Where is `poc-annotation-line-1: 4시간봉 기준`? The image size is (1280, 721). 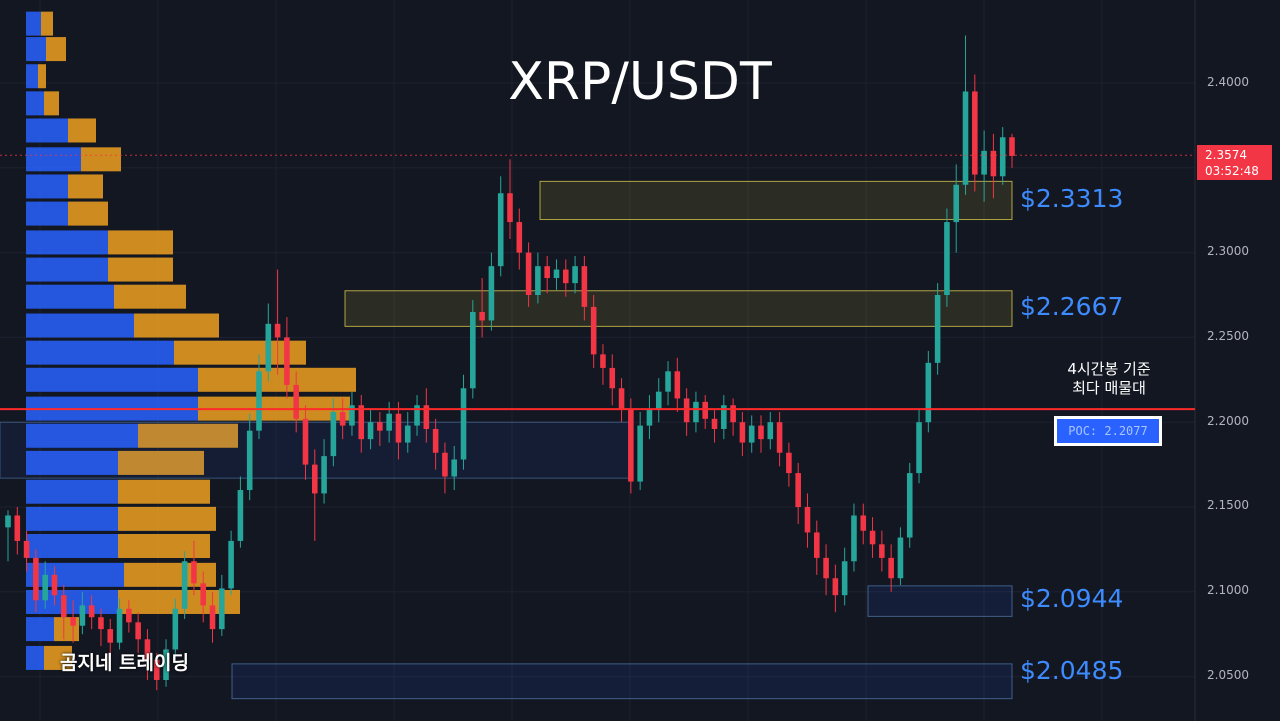
poc-annotation-line-1: 4시간봉 기준 is located at coordinates (1109, 369).